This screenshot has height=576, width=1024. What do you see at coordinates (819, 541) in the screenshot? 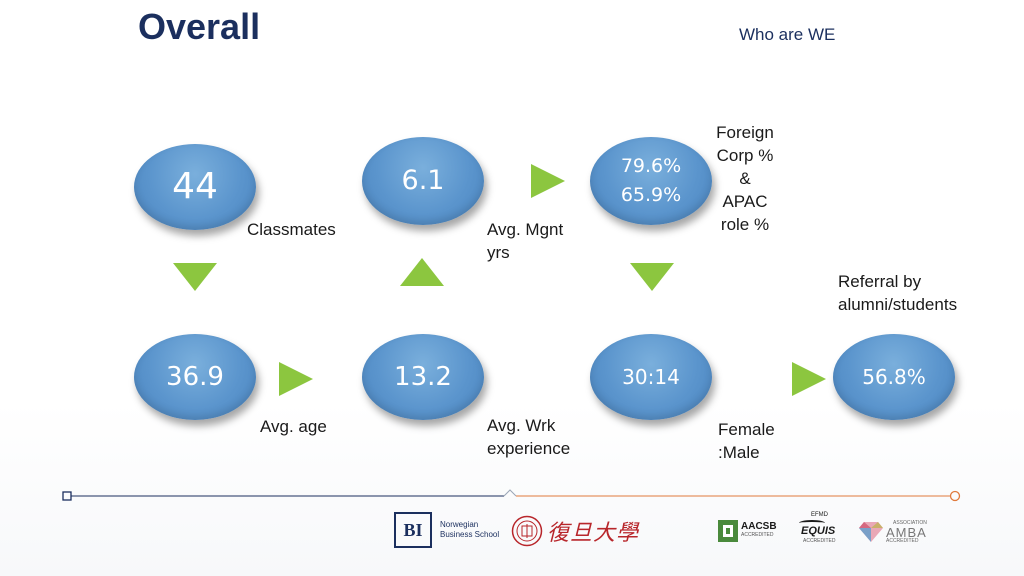
I see `equis-sub: ACCREDITED` at bounding box center [819, 541].